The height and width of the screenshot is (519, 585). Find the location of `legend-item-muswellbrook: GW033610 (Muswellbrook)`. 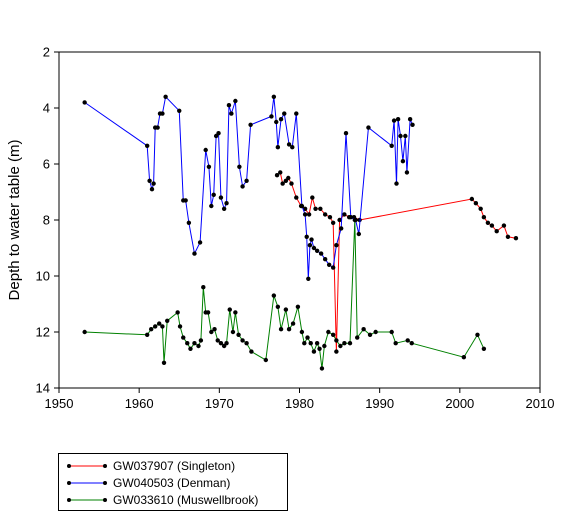

legend-item-muswellbrook: GW033610 (Muswellbrook) is located at coordinates (173, 500).